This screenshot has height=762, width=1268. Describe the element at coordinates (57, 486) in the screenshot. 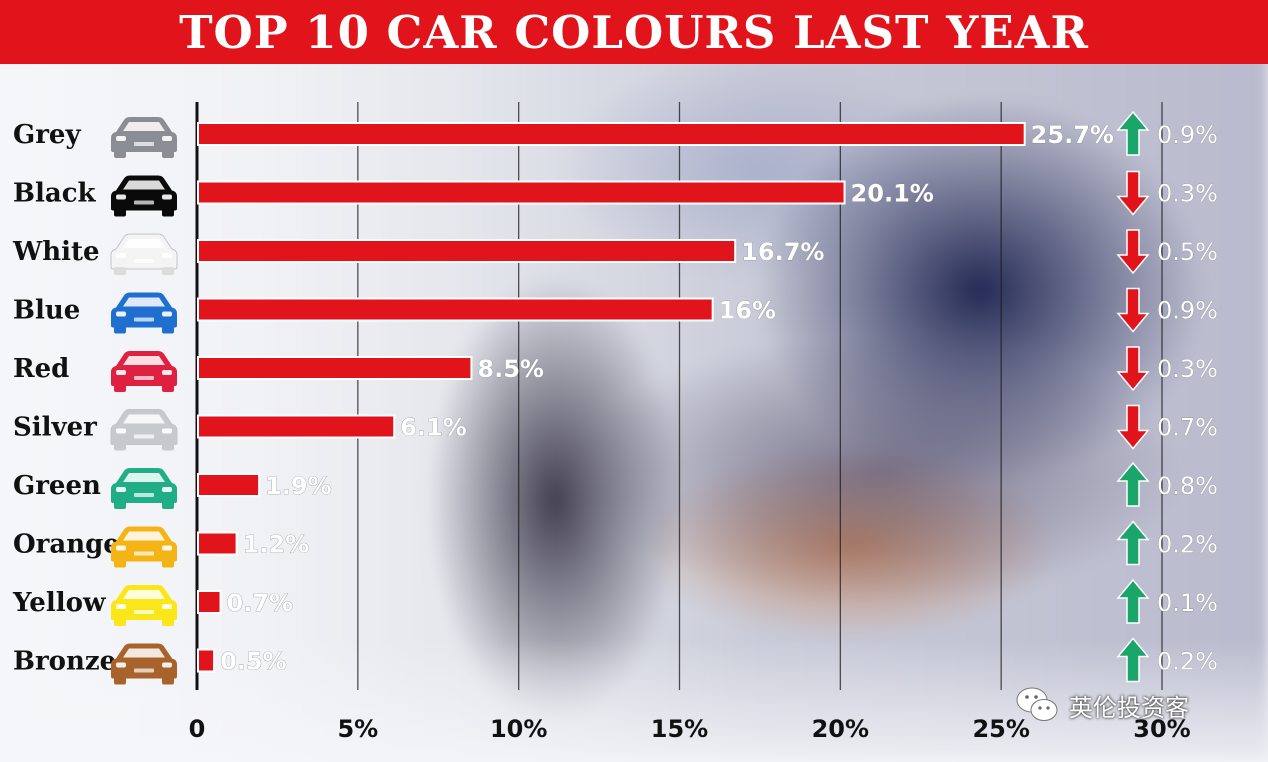

I see `category-label: Green` at that location.